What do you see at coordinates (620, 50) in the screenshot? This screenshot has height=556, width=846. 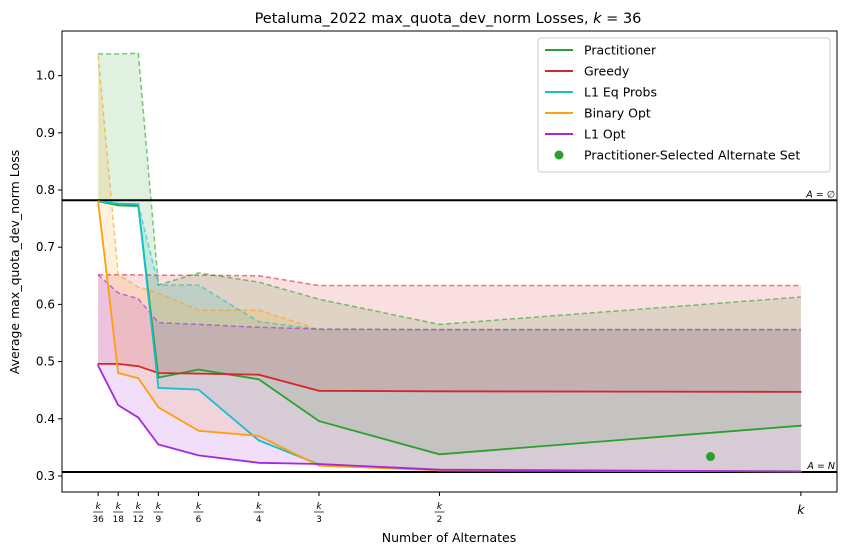 I see `legend-label: Practitioner` at bounding box center [620, 50].